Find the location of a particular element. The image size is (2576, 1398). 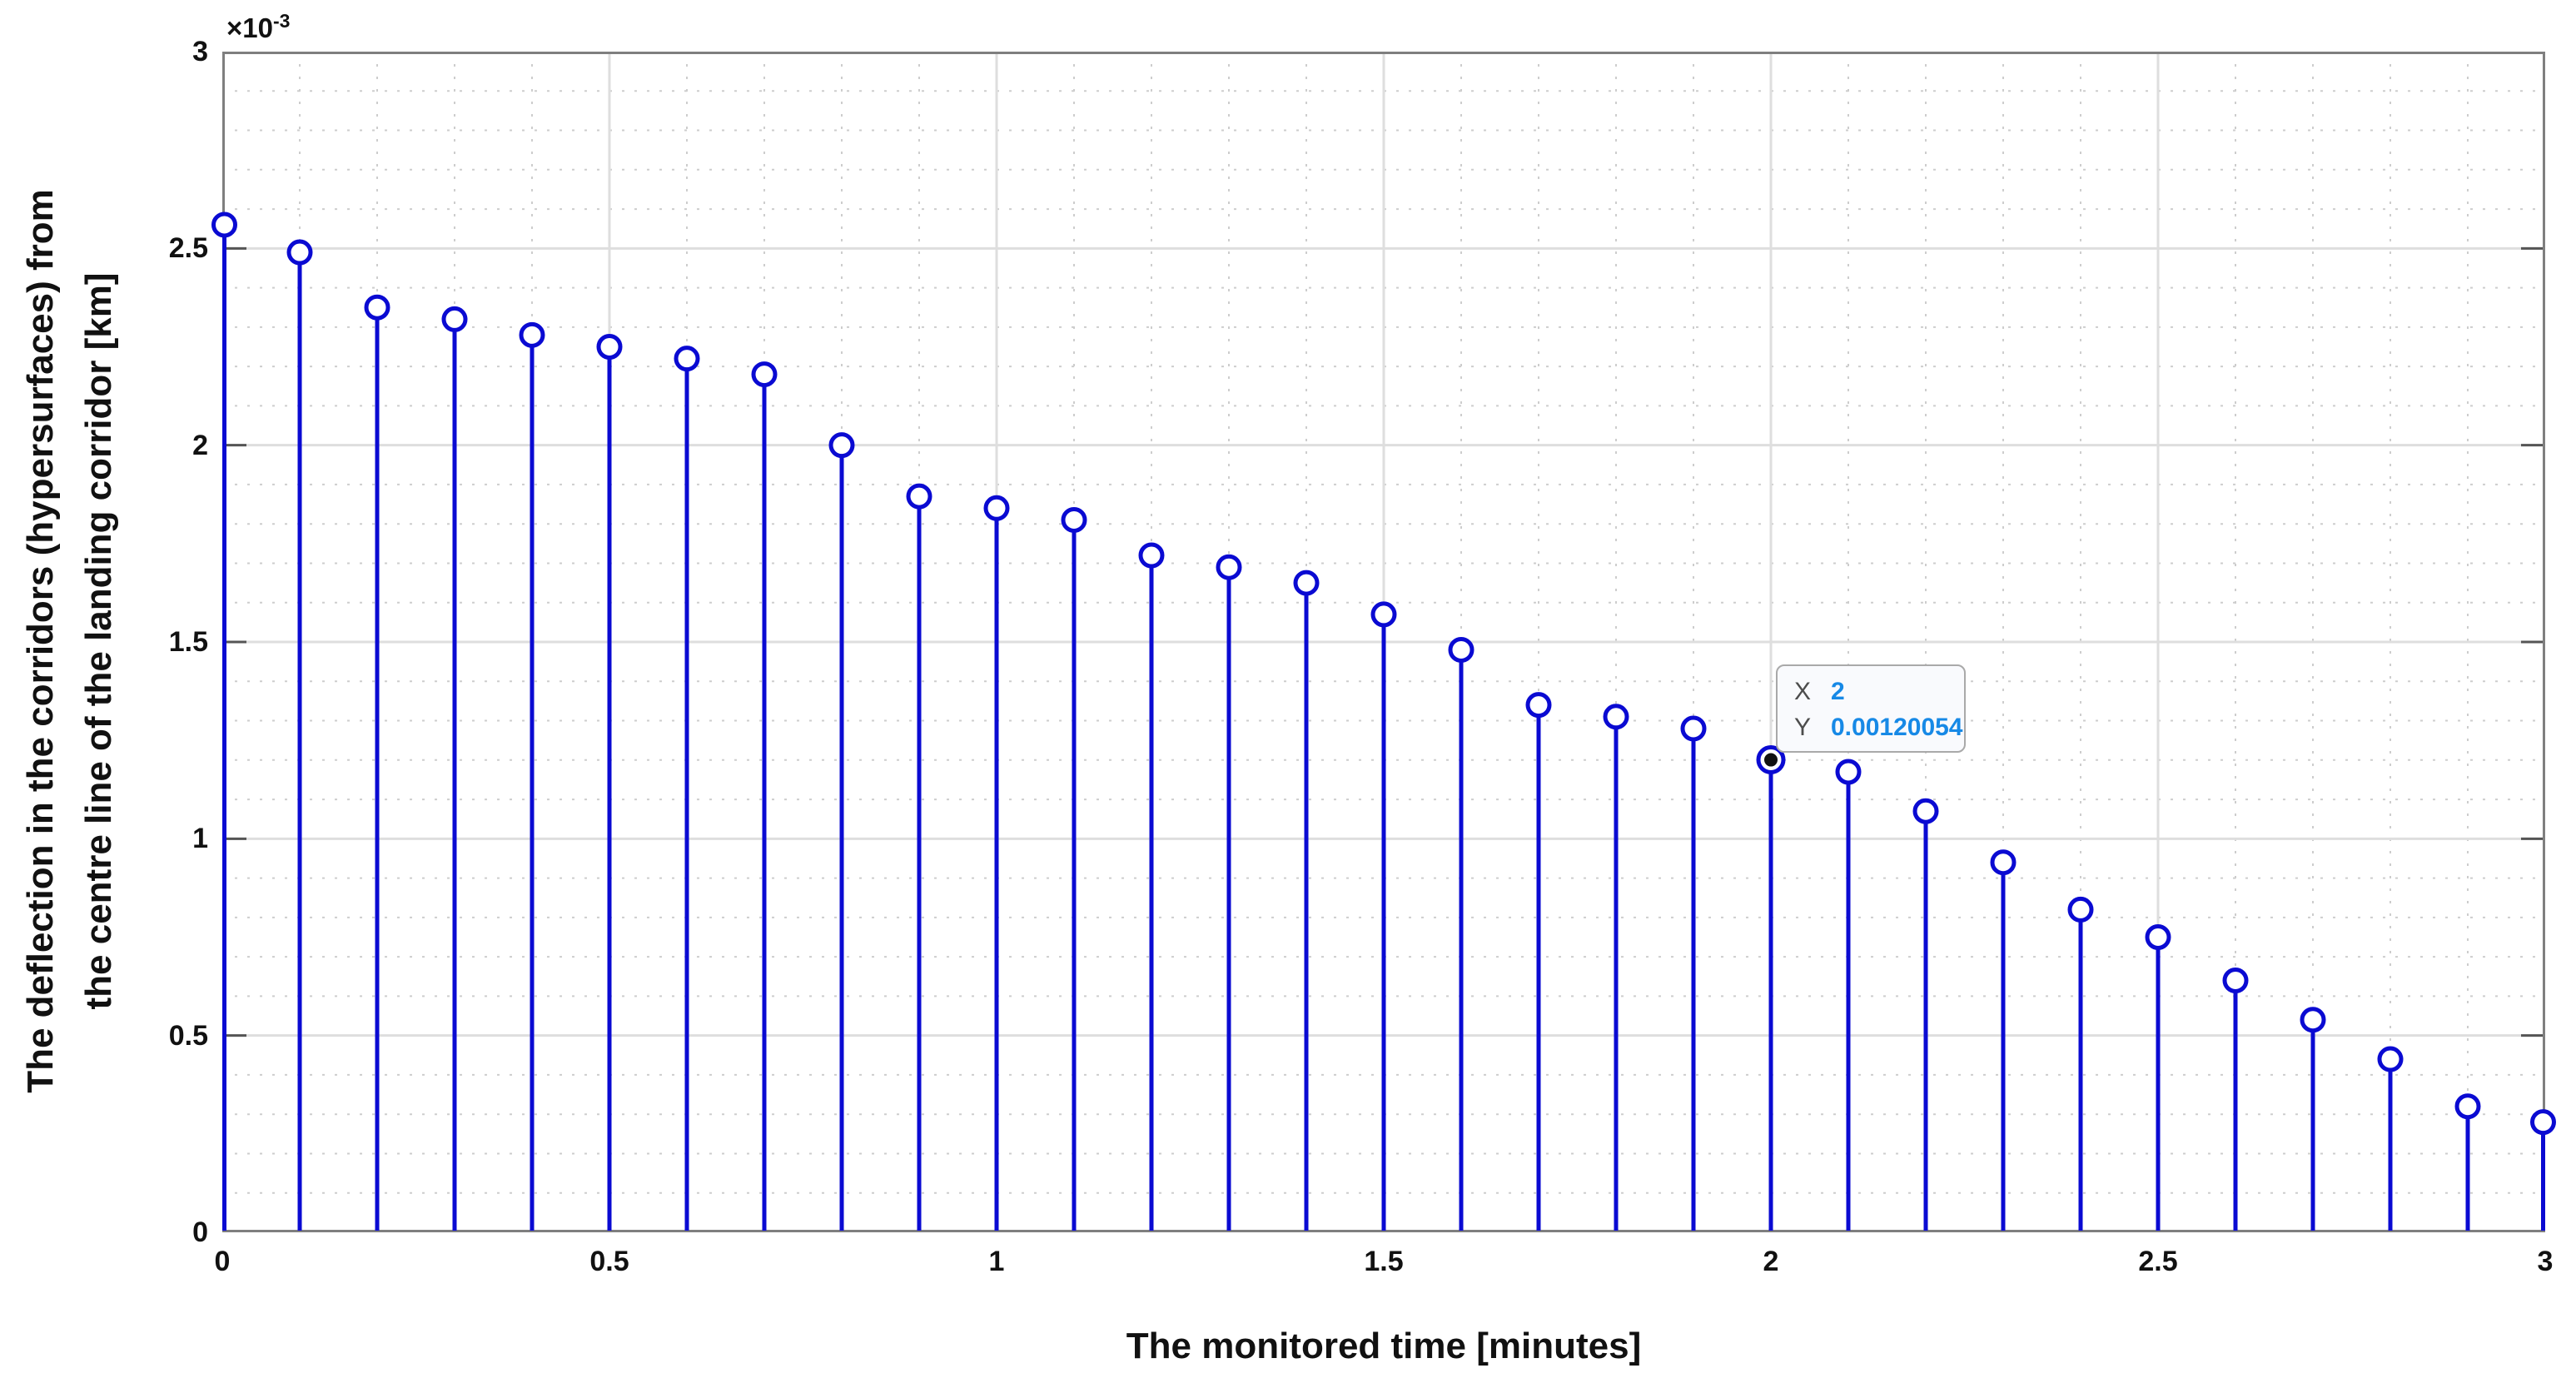

y-tick-label: 3 is located at coordinates (200, 51).